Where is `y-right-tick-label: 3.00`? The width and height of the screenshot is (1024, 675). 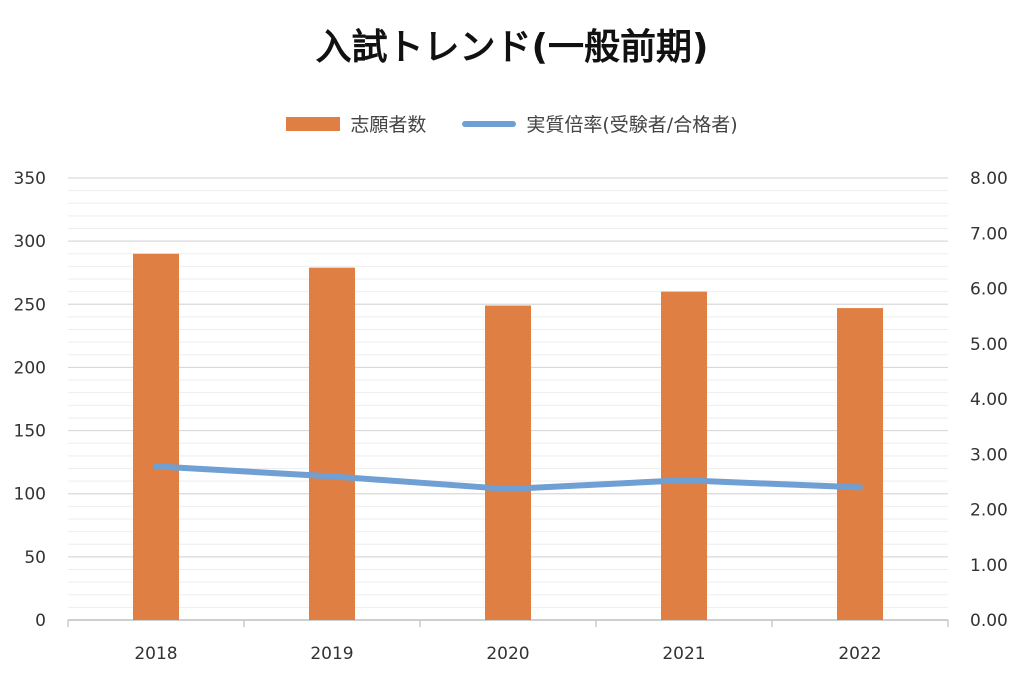 y-right-tick-label: 3.00 is located at coordinates (989, 455).